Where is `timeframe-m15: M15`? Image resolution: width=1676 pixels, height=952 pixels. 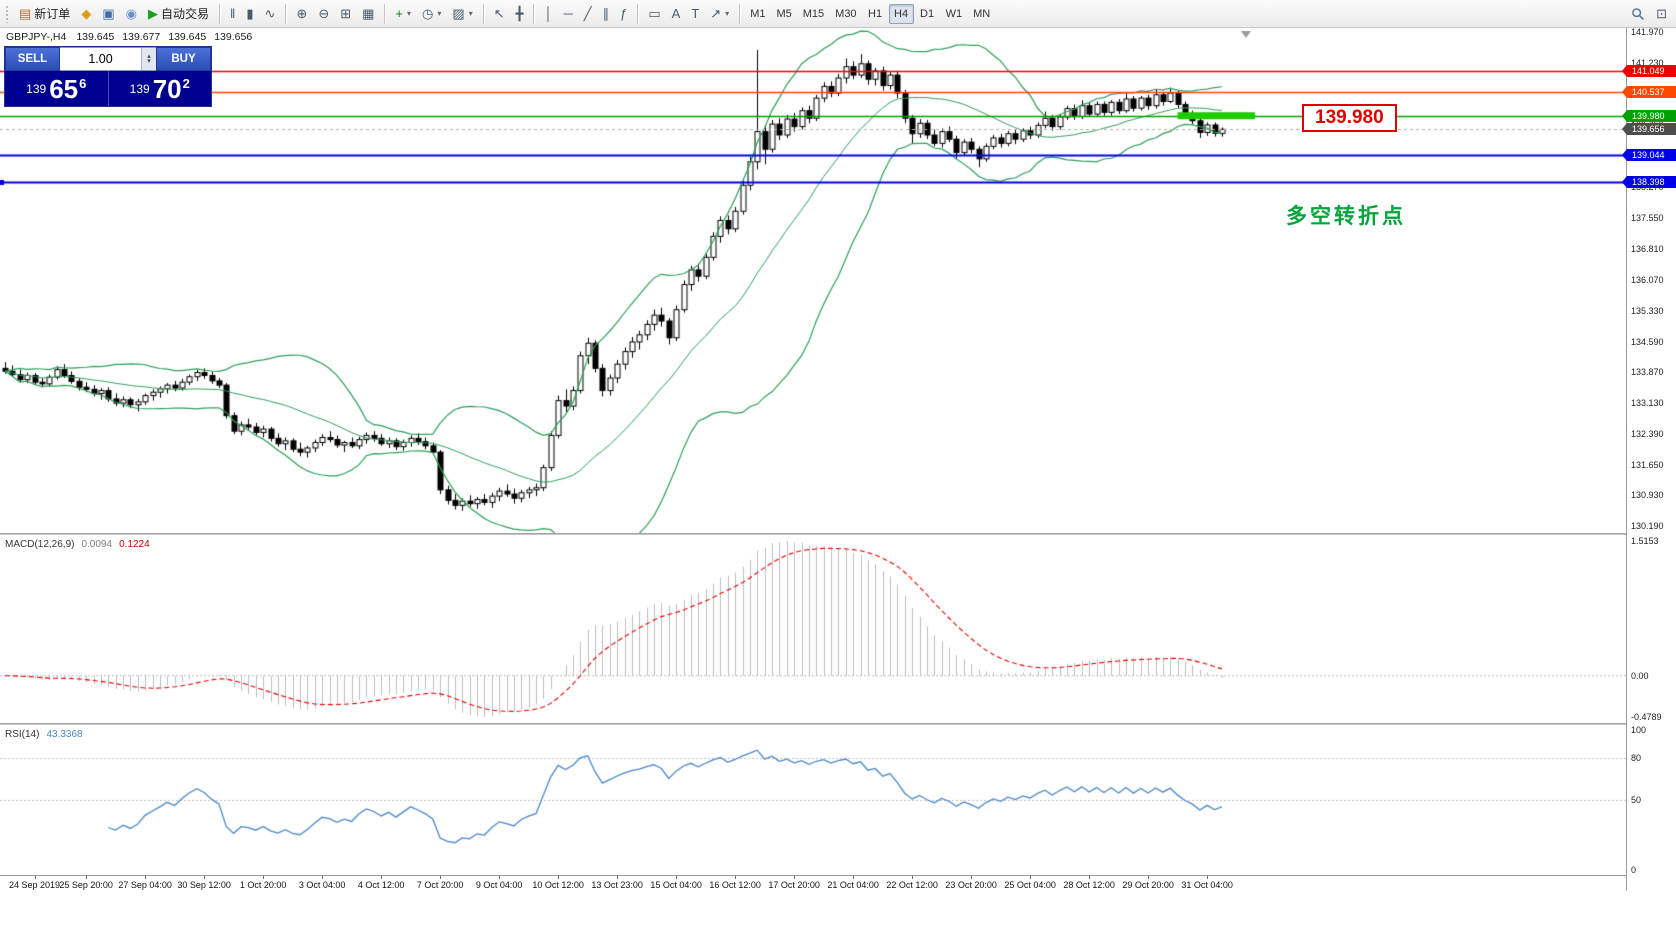
timeframe-m15: M15 is located at coordinates (813, 14).